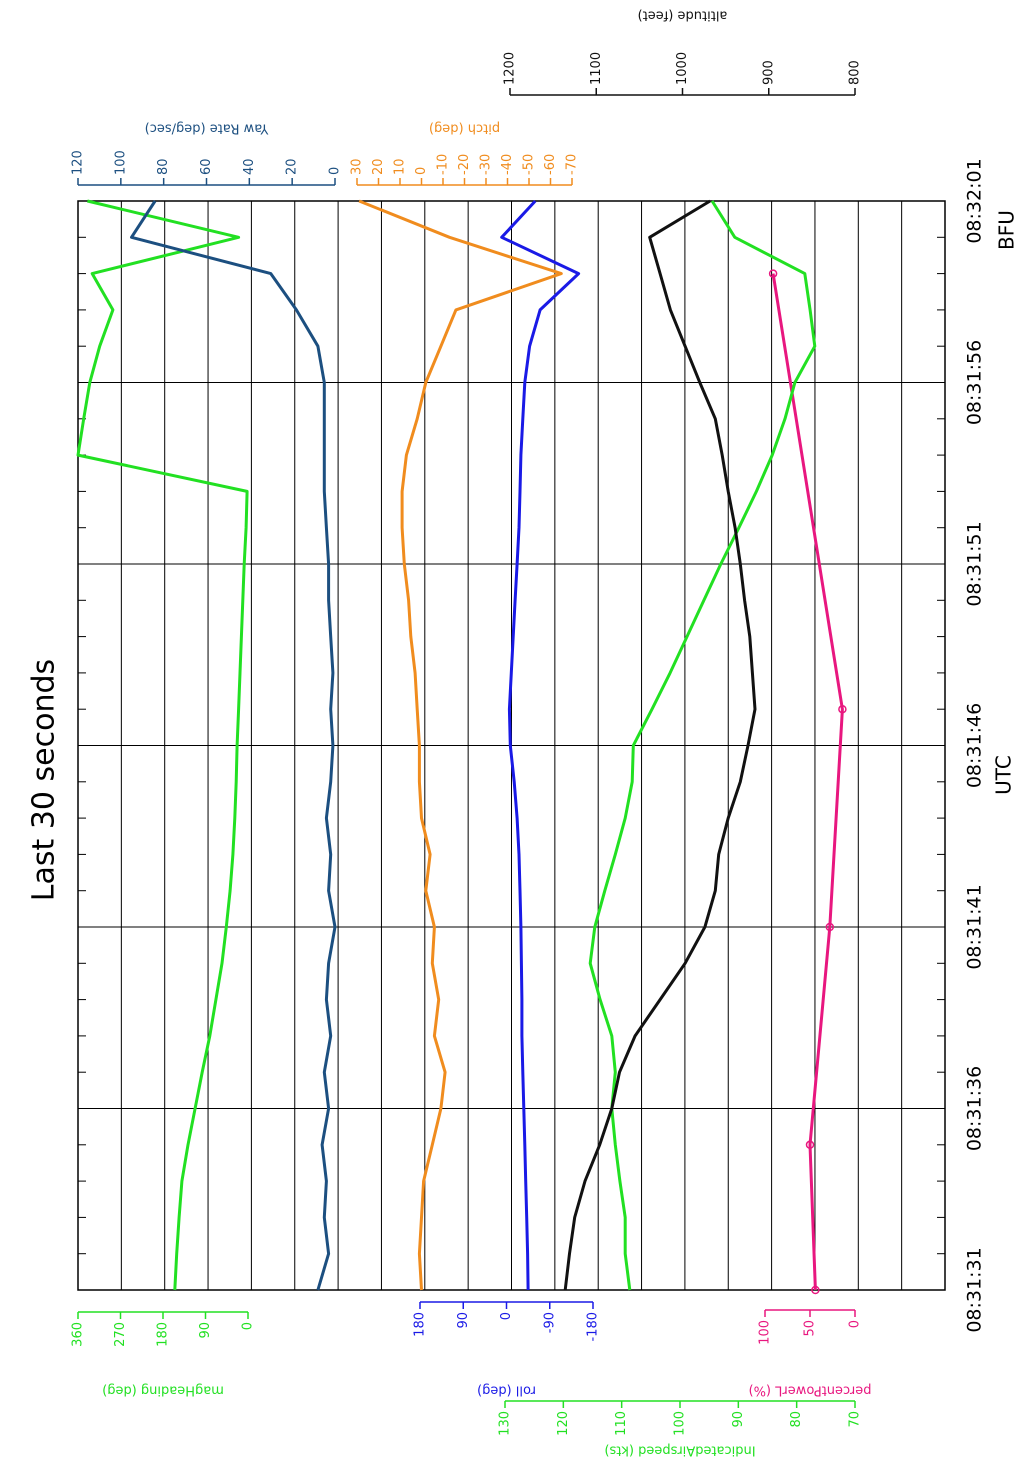 The image size is (1027, 1463). Describe the element at coordinates (593, 1327) in the screenshot. I see `y-tick-label: -180` at that location.